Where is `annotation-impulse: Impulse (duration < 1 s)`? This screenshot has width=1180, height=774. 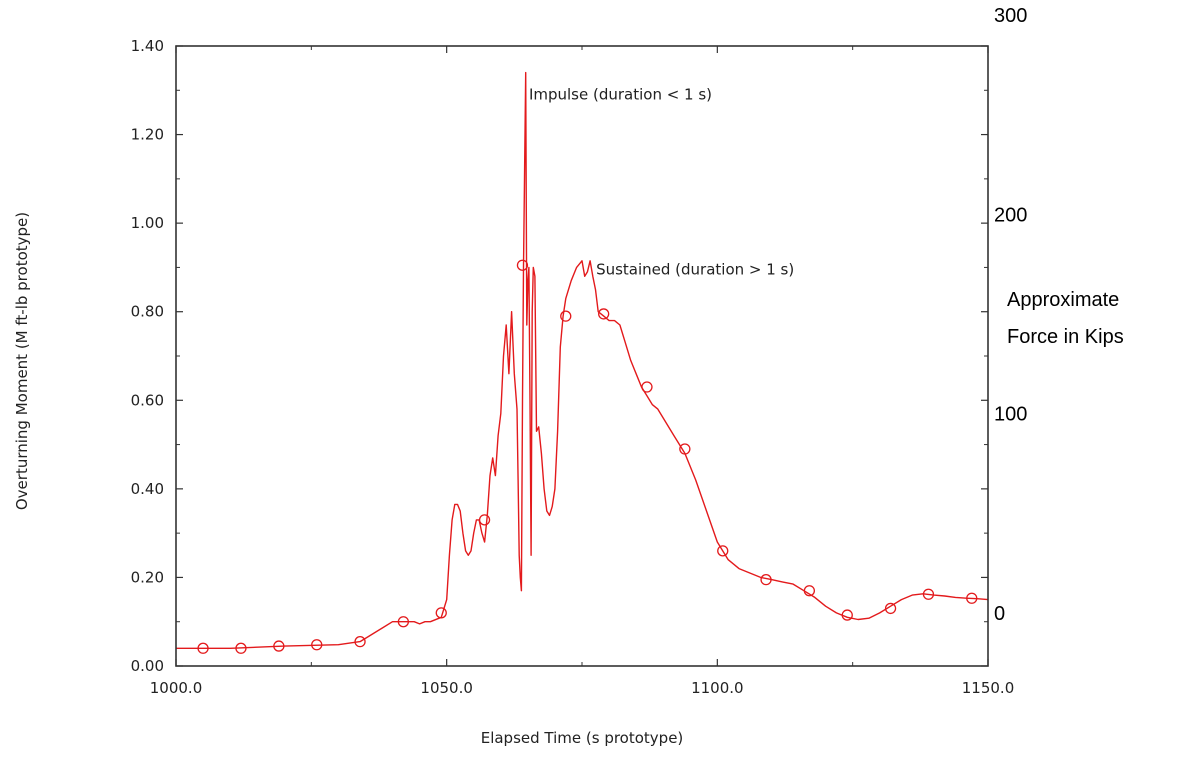
annotation-impulse: Impulse (duration < 1 s) is located at coordinates (620, 95).